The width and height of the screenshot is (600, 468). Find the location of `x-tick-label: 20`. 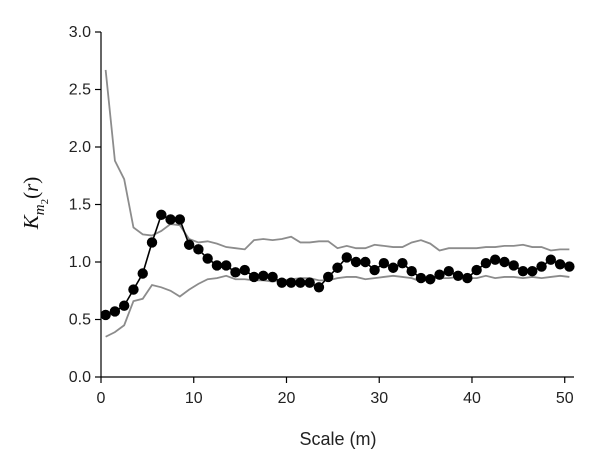

x-tick-label: 20 is located at coordinates (287, 398).